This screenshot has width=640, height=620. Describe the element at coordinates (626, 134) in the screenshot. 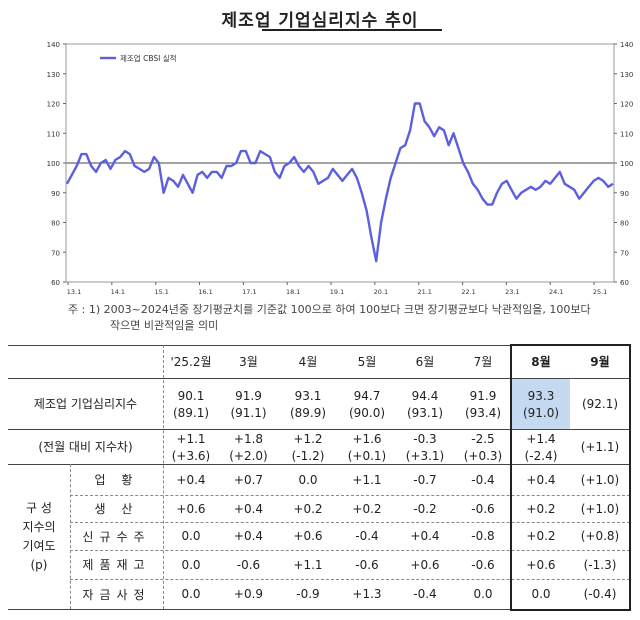

I see `y-tick-label-right: 110` at that location.